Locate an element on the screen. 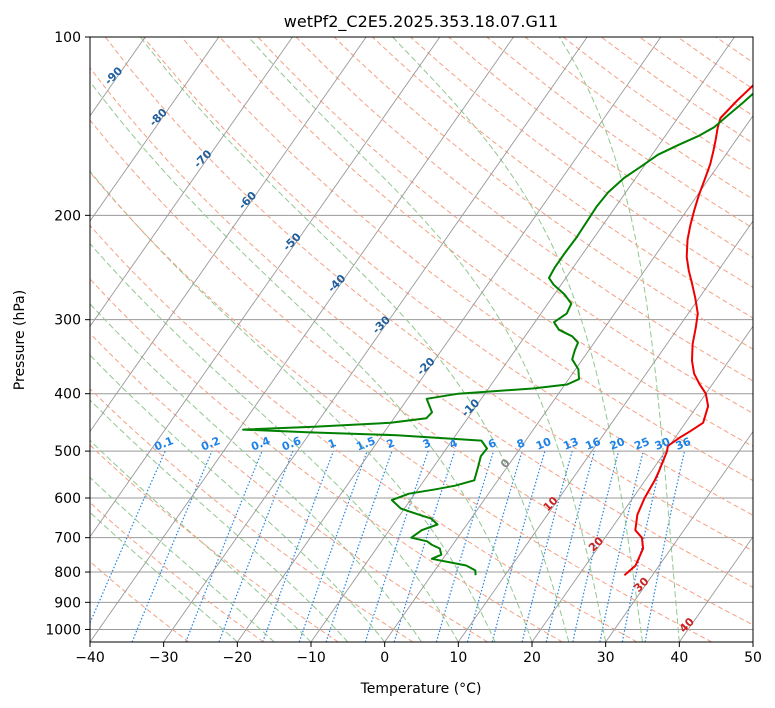 This screenshot has height=708, width=775. mixing-ratio-label: 1 is located at coordinates (332, 443).